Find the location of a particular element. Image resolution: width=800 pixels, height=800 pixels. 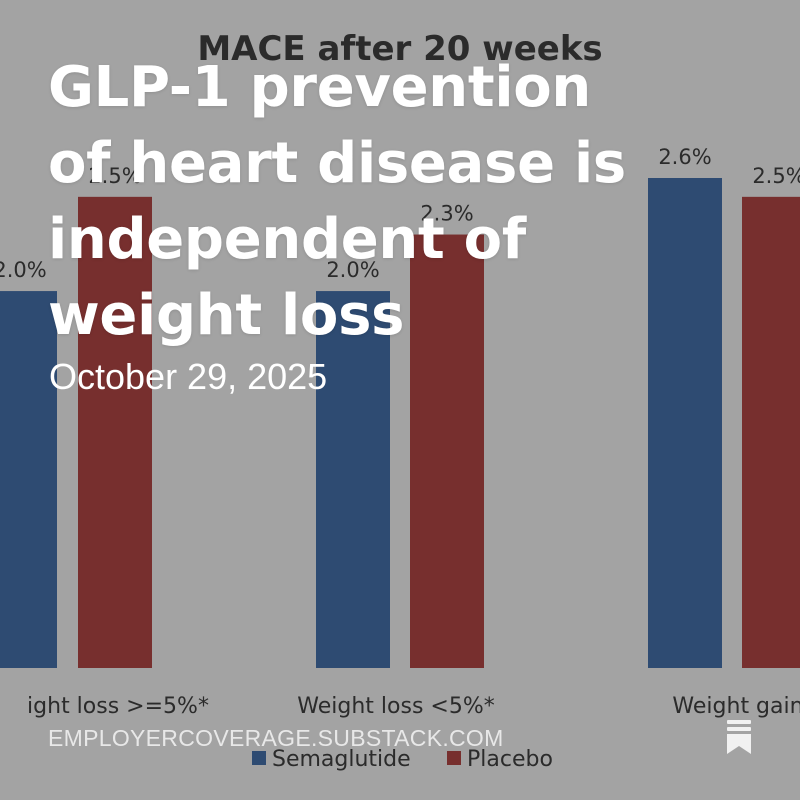

placebo-legend-label: Placebo is located at coordinates (510, 759).